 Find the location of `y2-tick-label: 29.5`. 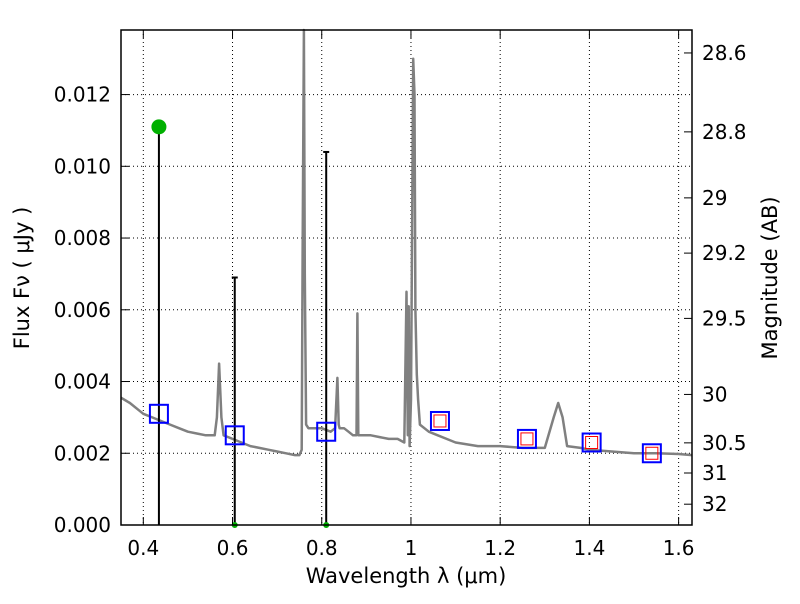

y2-tick-label: 29.5 is located at coordinates (724, 318).